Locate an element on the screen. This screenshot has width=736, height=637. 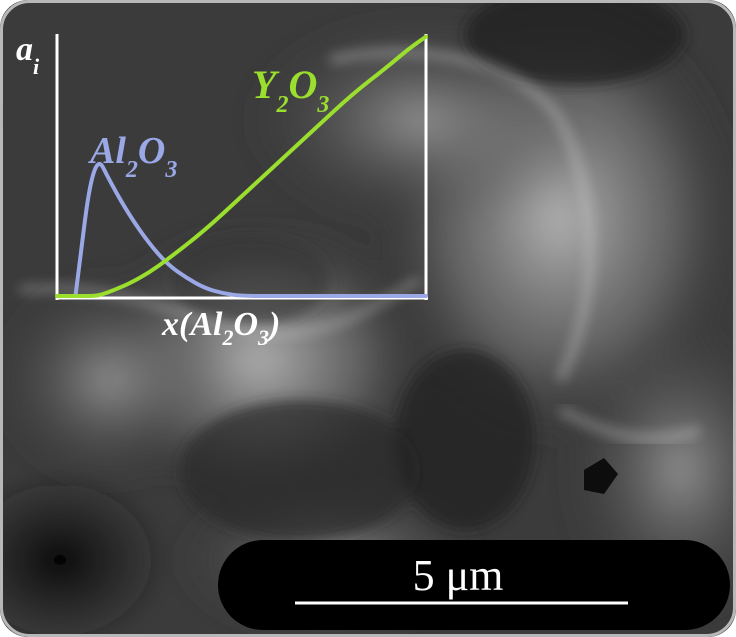
x-axis-label: x(Al2O3) is located at coordinates (220, 328).